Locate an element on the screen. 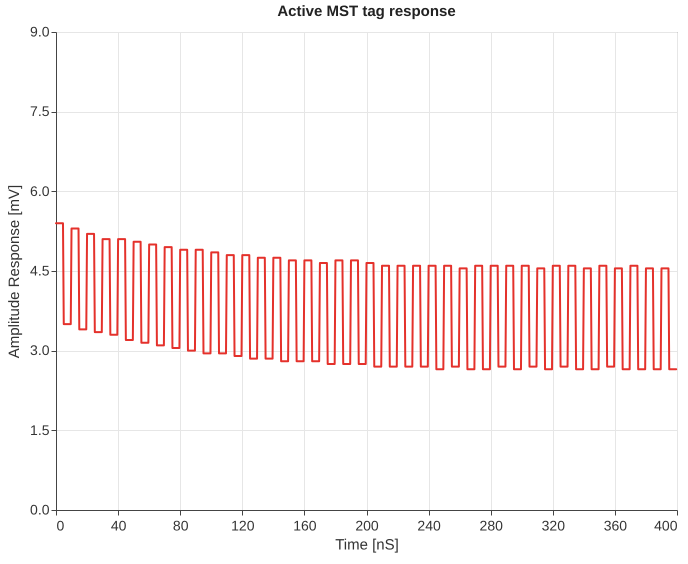 The height and width of the screenshot is (564, 688). y-tick-label: 1.5 is located at coordinates (40, 430).